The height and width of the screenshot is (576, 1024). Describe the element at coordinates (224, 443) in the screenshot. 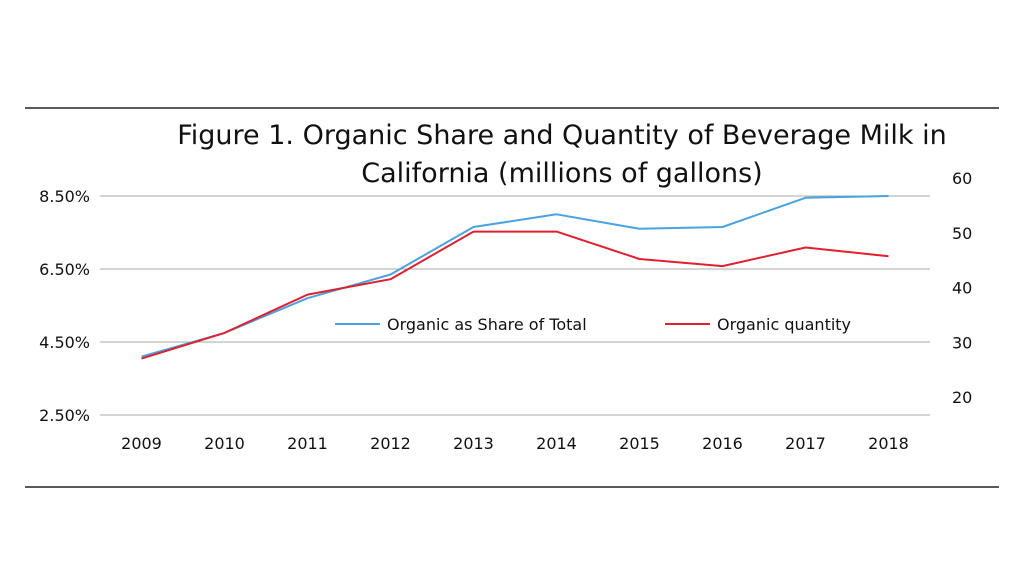

I see `x-tick-label: 2010` at that location.